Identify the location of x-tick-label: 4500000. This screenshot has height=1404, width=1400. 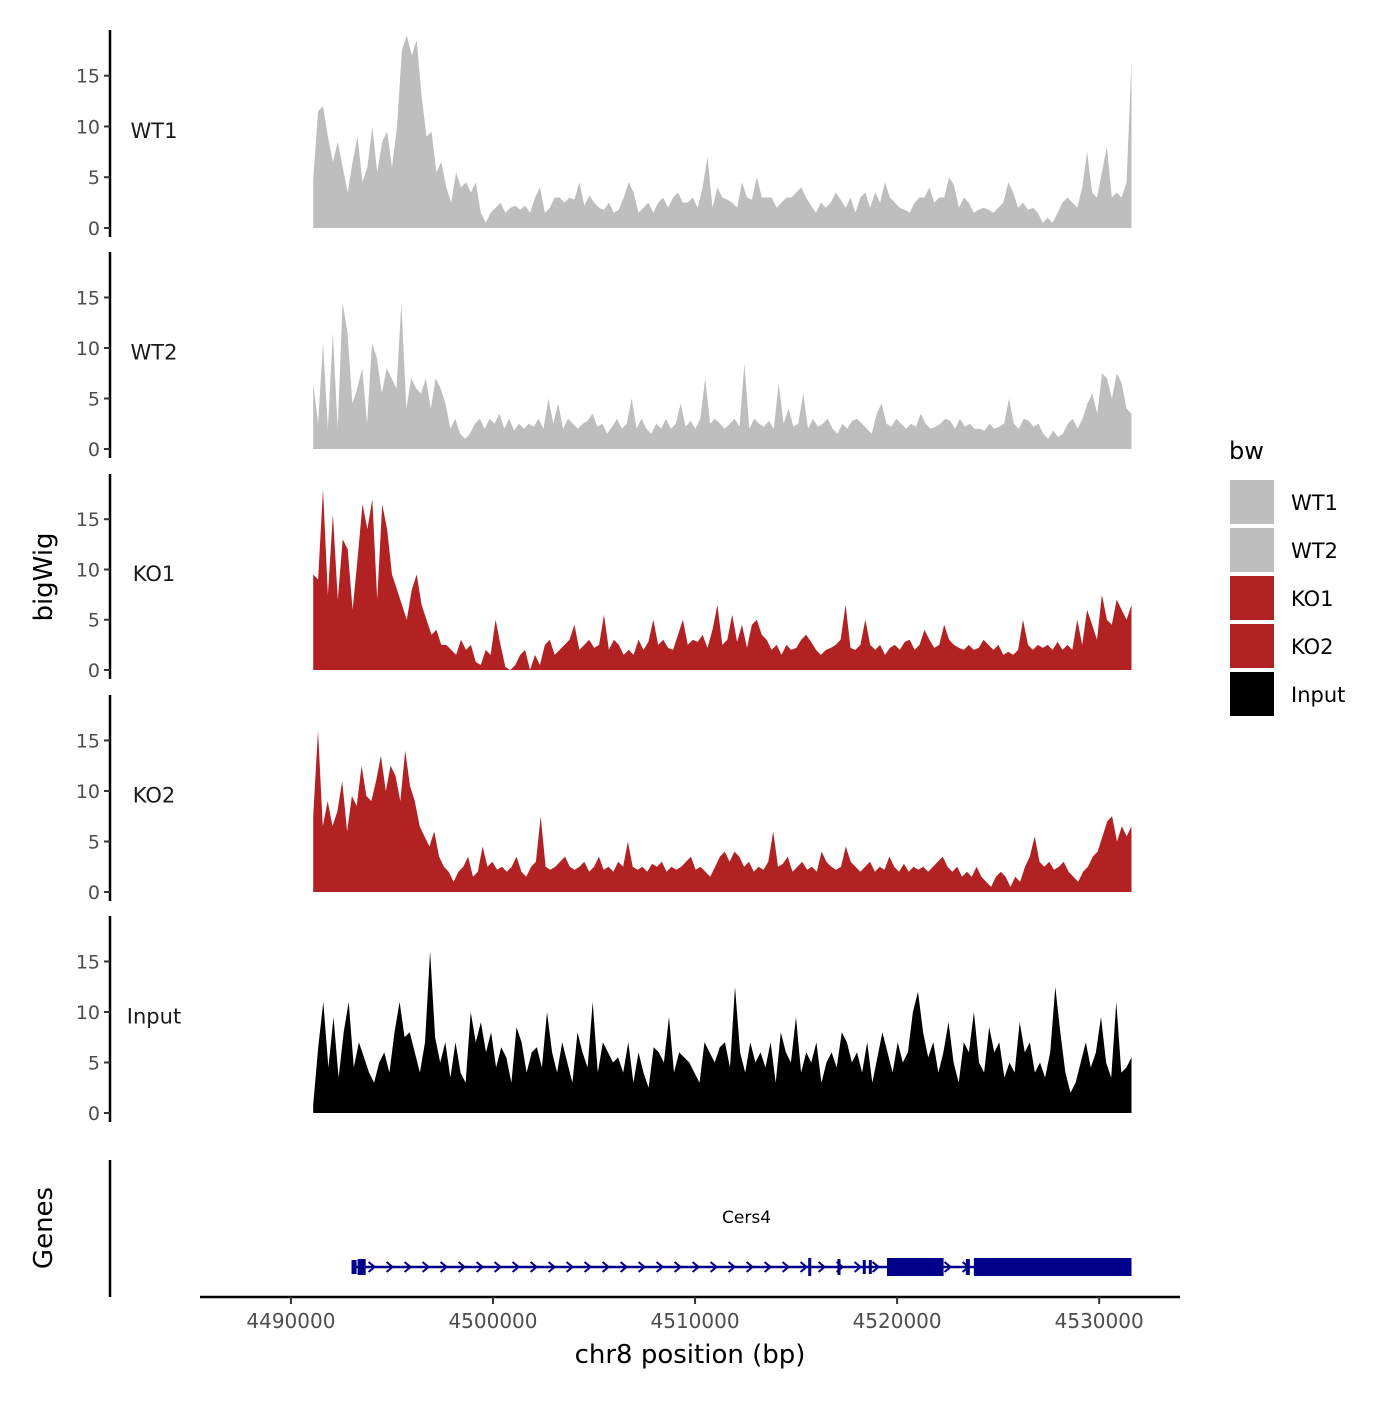
(492, 1321).